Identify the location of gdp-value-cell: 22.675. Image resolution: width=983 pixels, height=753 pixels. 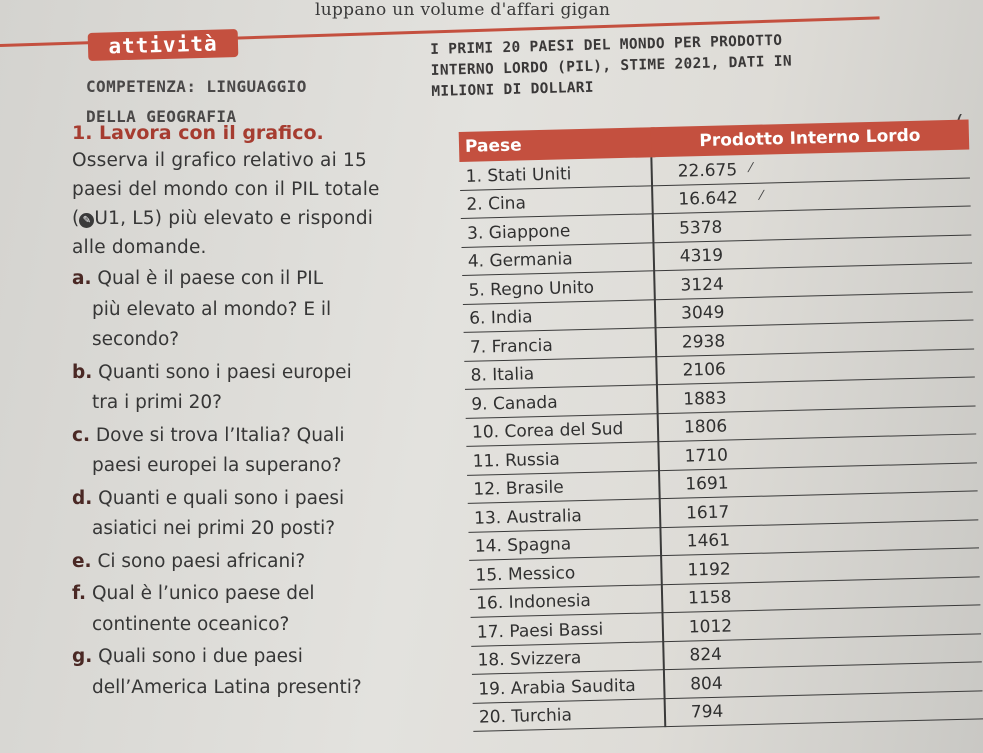
(707, 170).